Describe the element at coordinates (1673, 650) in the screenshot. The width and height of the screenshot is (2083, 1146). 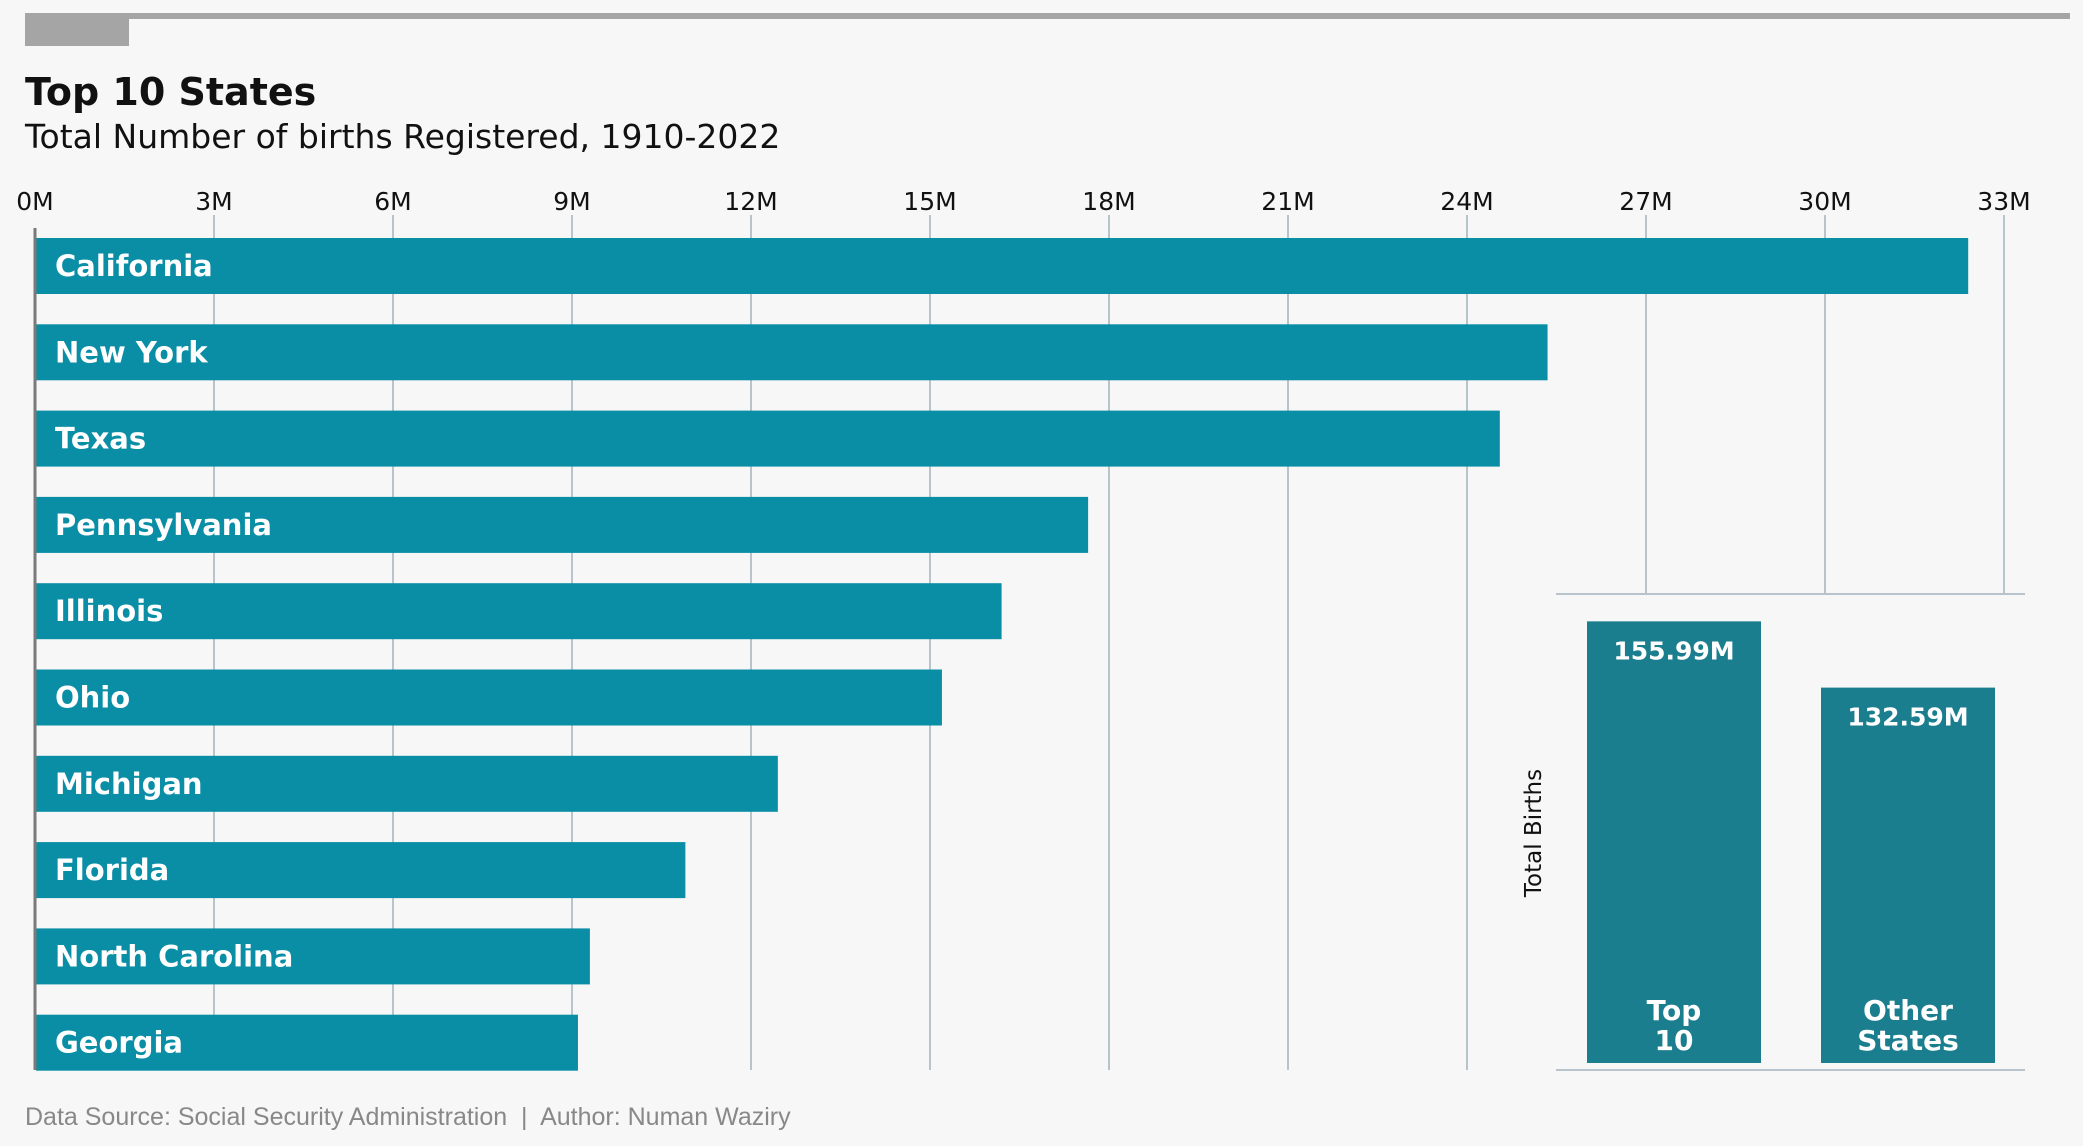
I see `inset-value-label: 155.99M` at that location.